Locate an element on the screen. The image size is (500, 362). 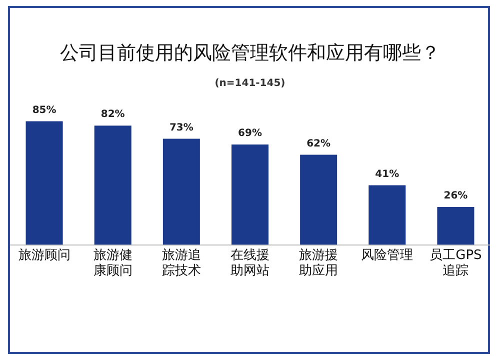
data-label: 41% is located at coordinates (387, 174).